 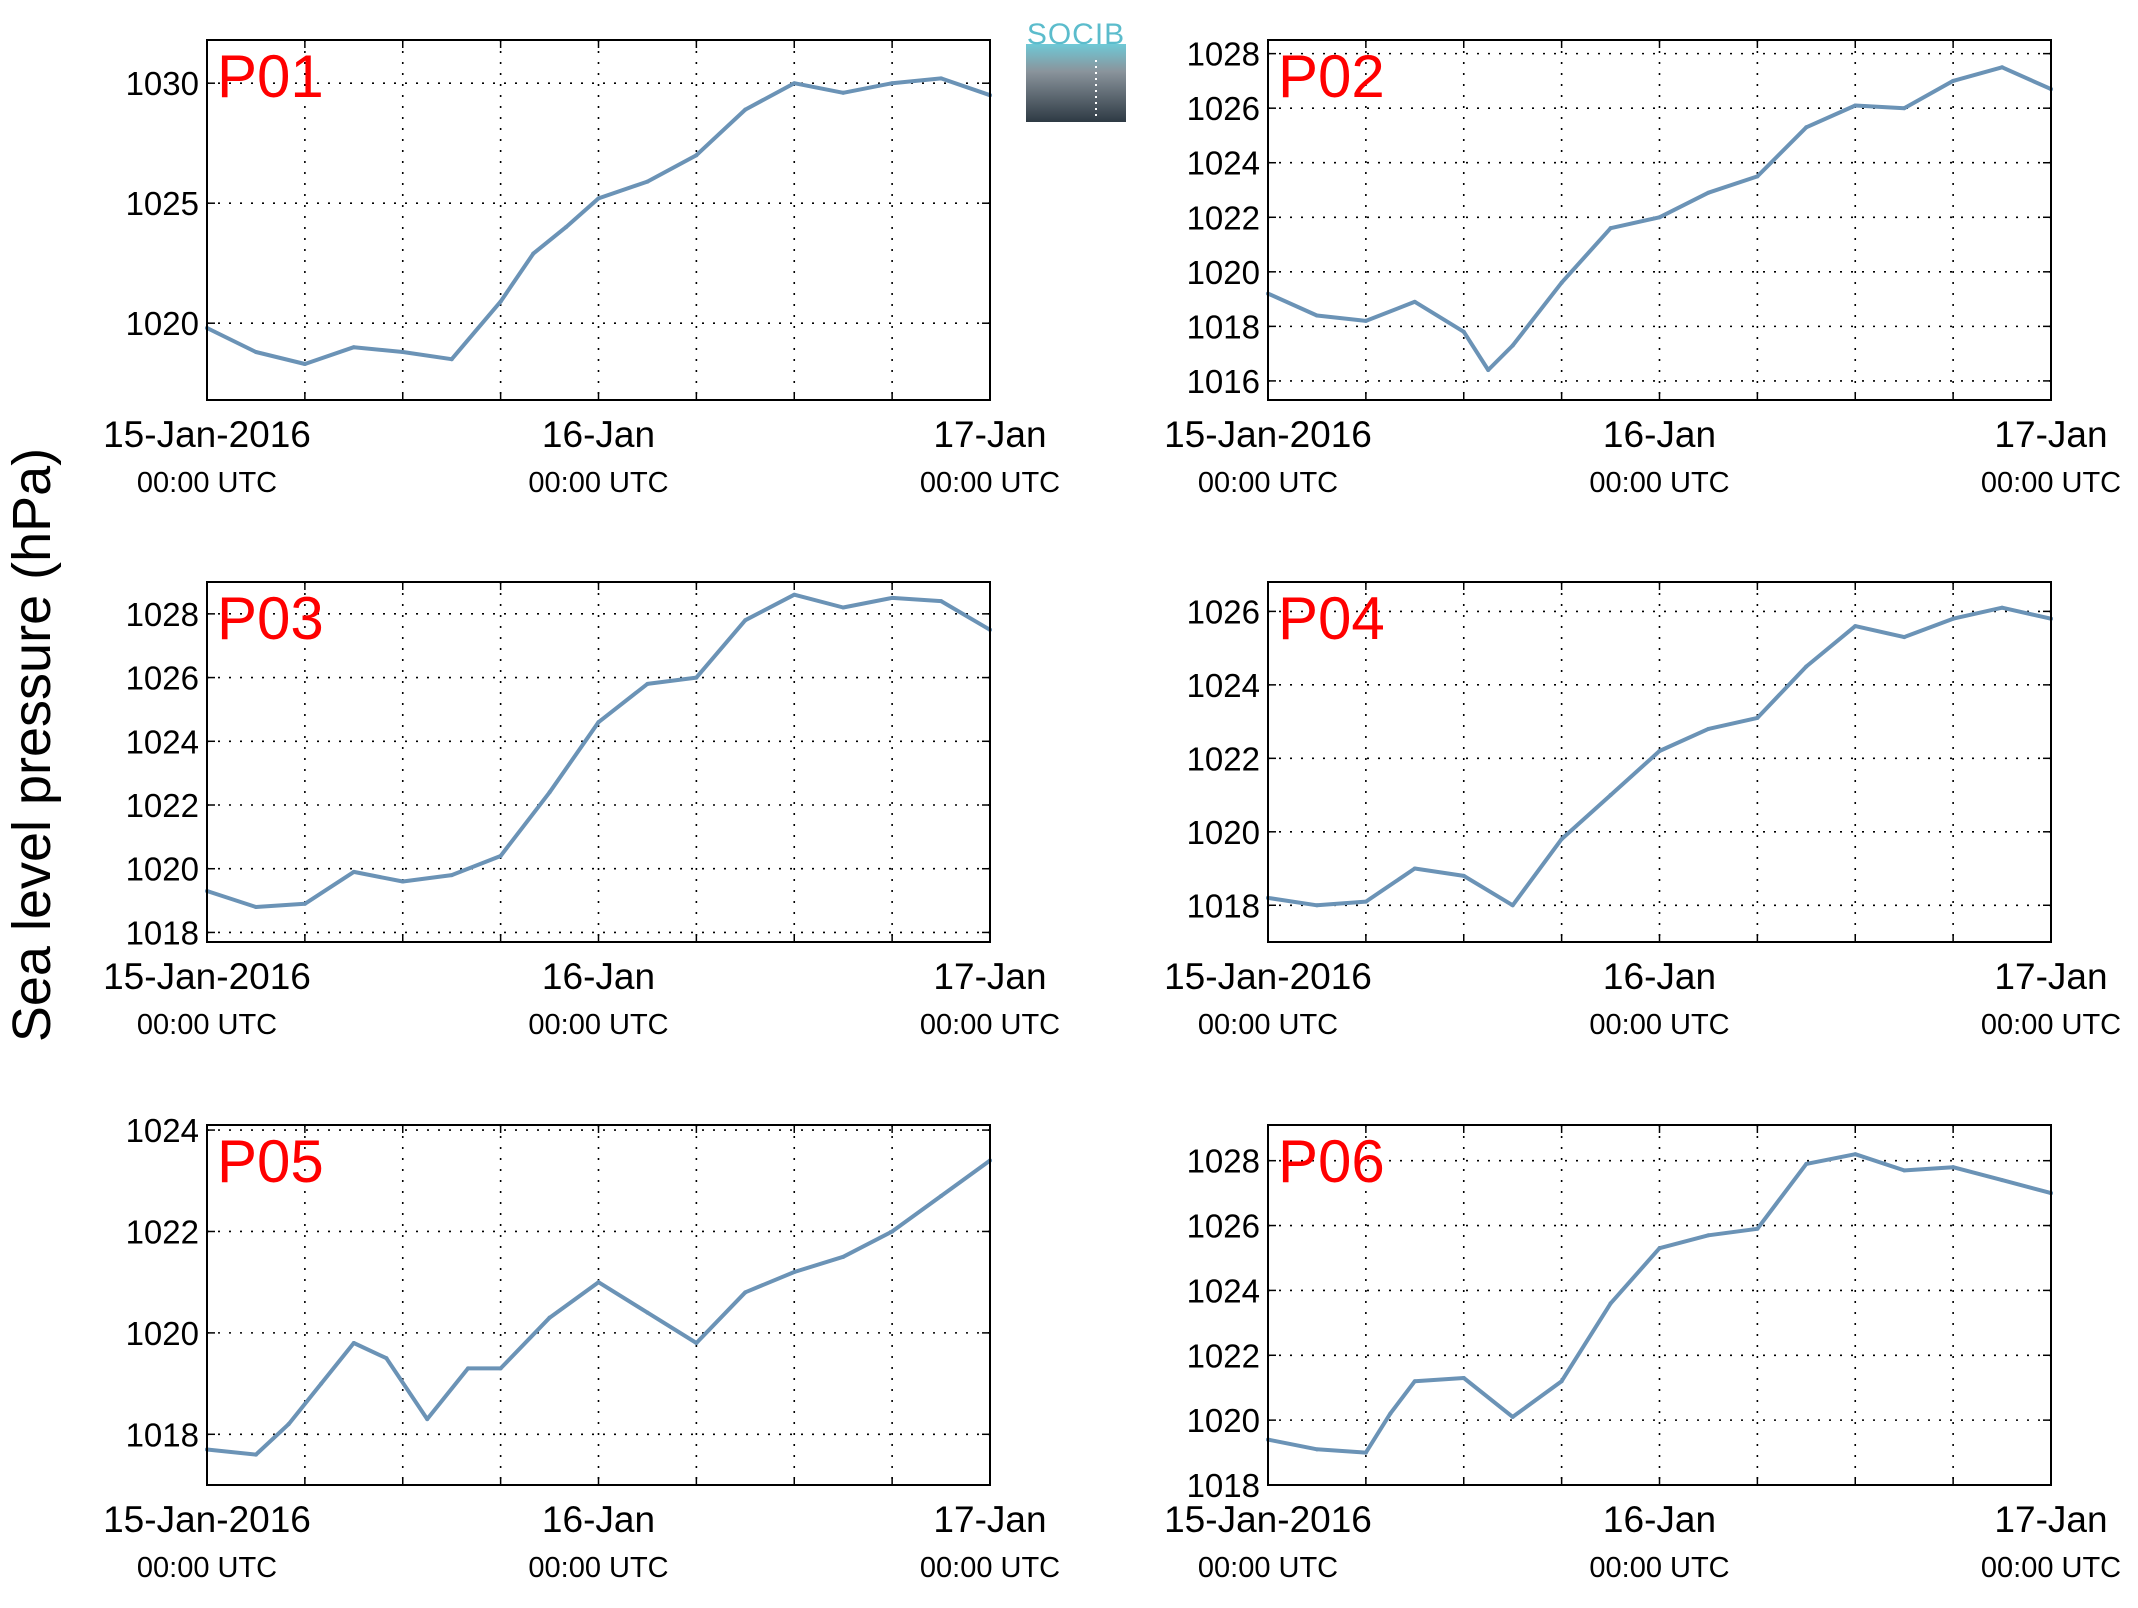 What do you see at coordinates (598, 976) in the screenshot?
I see `x-tick-label: 16-Jan` at bounding box center [598, 976].